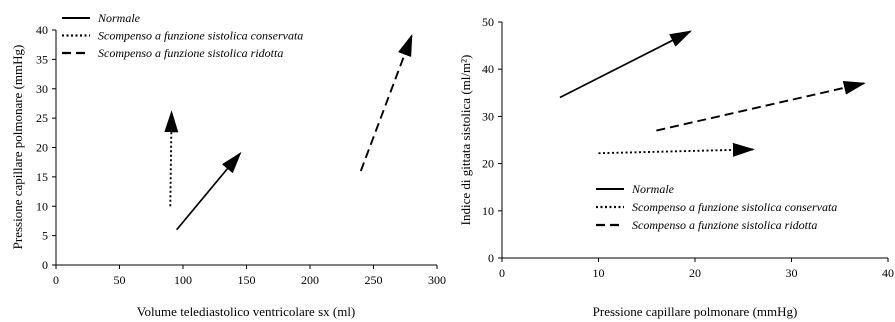  I want to click on y-axis-title: Indice di gittata sistolica (ml/m²), so click(465, 140).